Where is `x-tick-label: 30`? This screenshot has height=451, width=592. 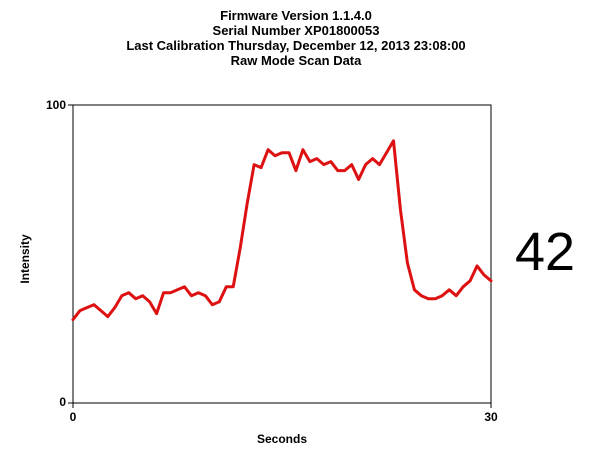 x-tick-label: 30 is located at coordinates (491, 417).